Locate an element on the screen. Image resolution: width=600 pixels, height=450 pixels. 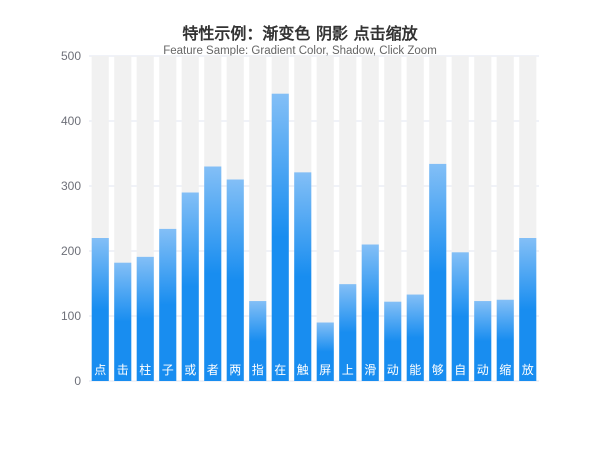
category-label: 放 is located at coordinates (528, 369).